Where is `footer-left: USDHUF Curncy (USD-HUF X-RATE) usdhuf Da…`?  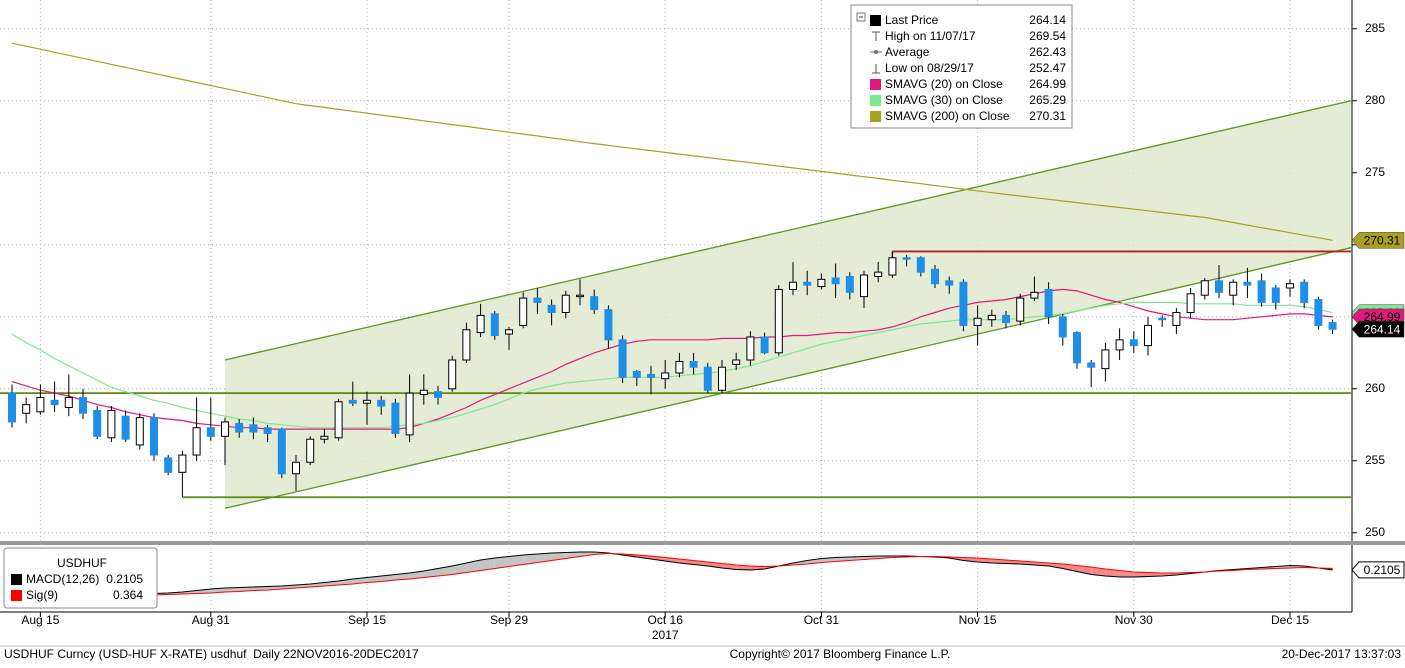
footer-left: USDHUF Curncy (USD-HUF X-RATE) usdhuf Da… is located at coordinates (211, 654).